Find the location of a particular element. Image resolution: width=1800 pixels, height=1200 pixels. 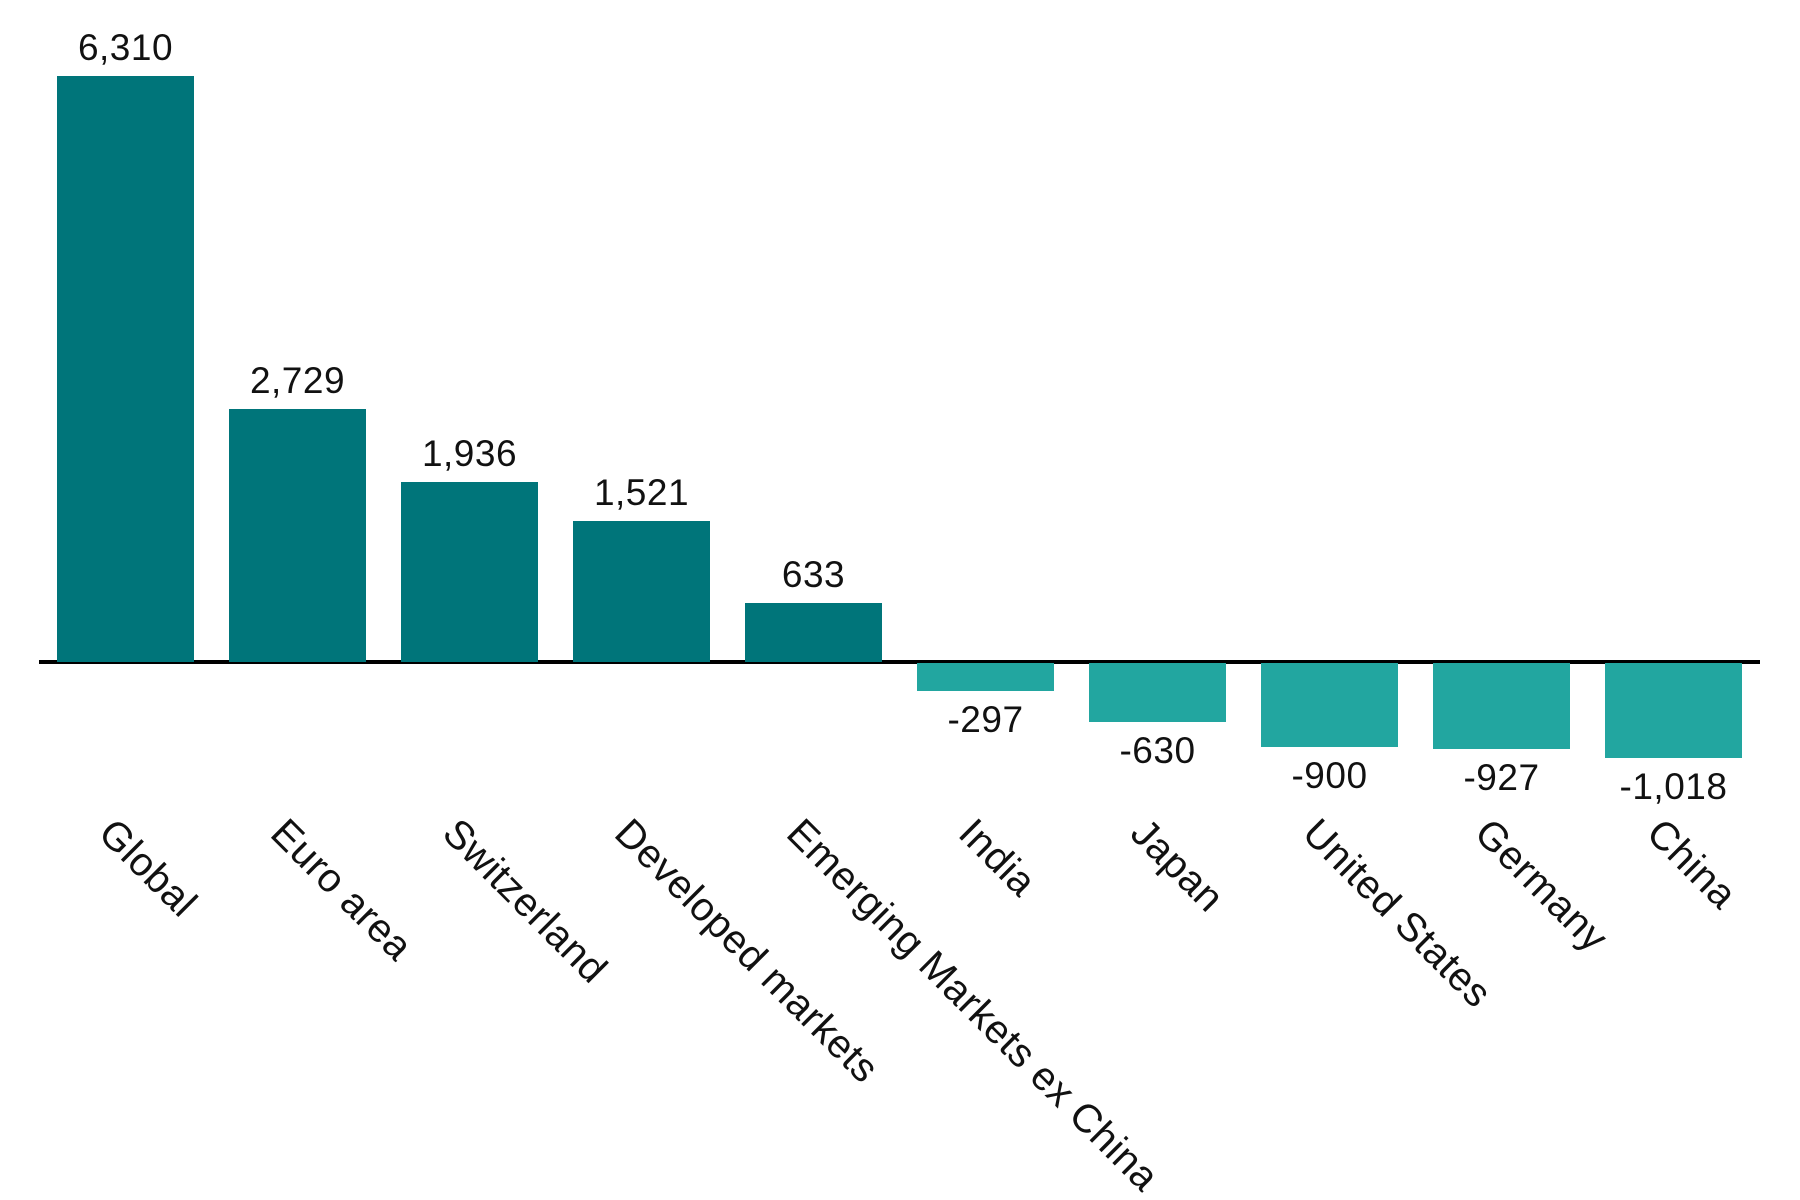

bar-china is located at coordinates (1673, 710).